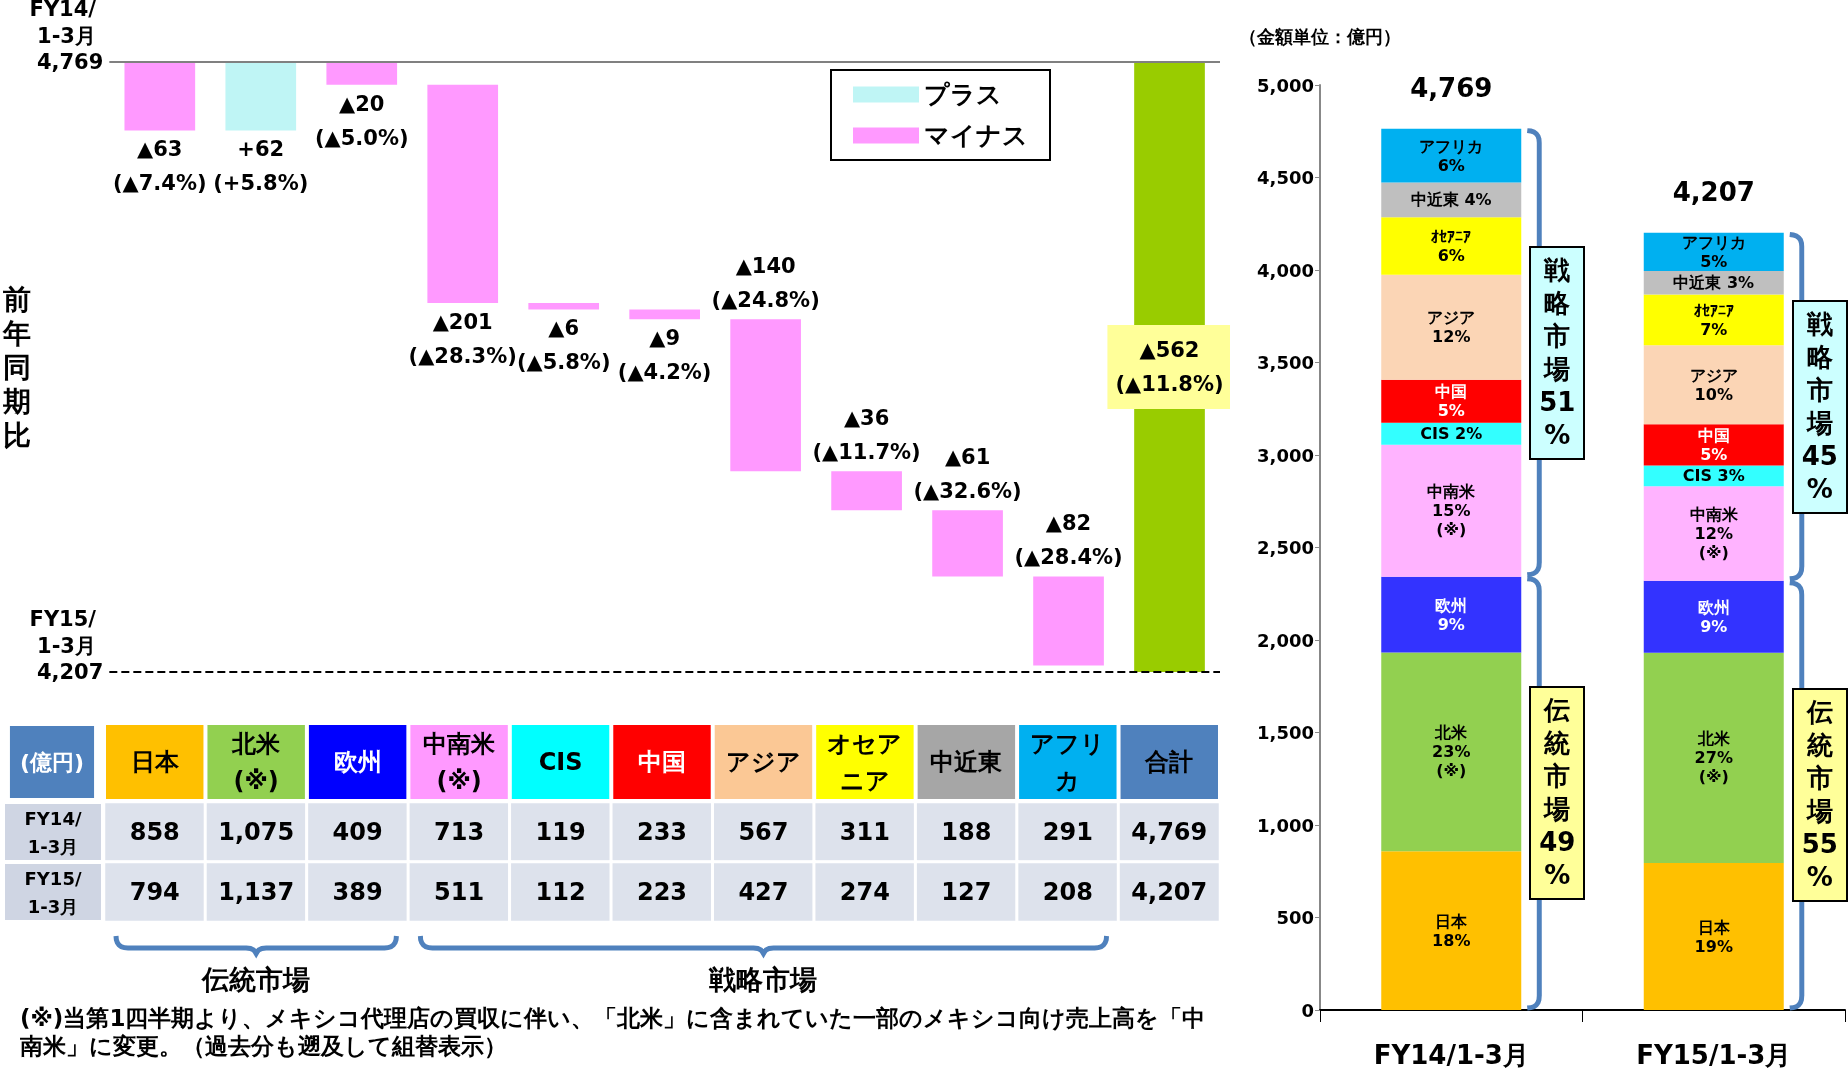 The image size is (1848, 1079). What do you see at coordinates (160, 166) in the screenshot?
I see `data-label: ▲63 (▲7.4%)` at bounding box center [160, 166].